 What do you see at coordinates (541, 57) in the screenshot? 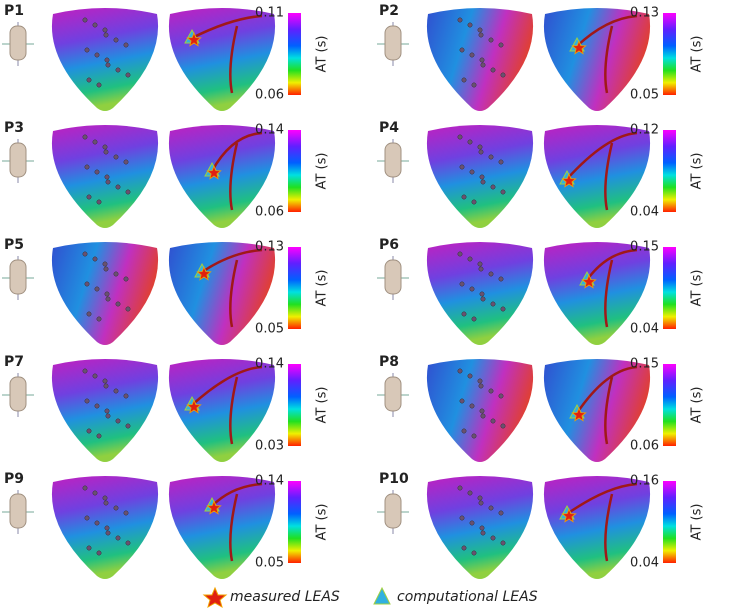
I see `panel: P2 0.13 0.05 AT (s)` at bounding box center [541, 57].